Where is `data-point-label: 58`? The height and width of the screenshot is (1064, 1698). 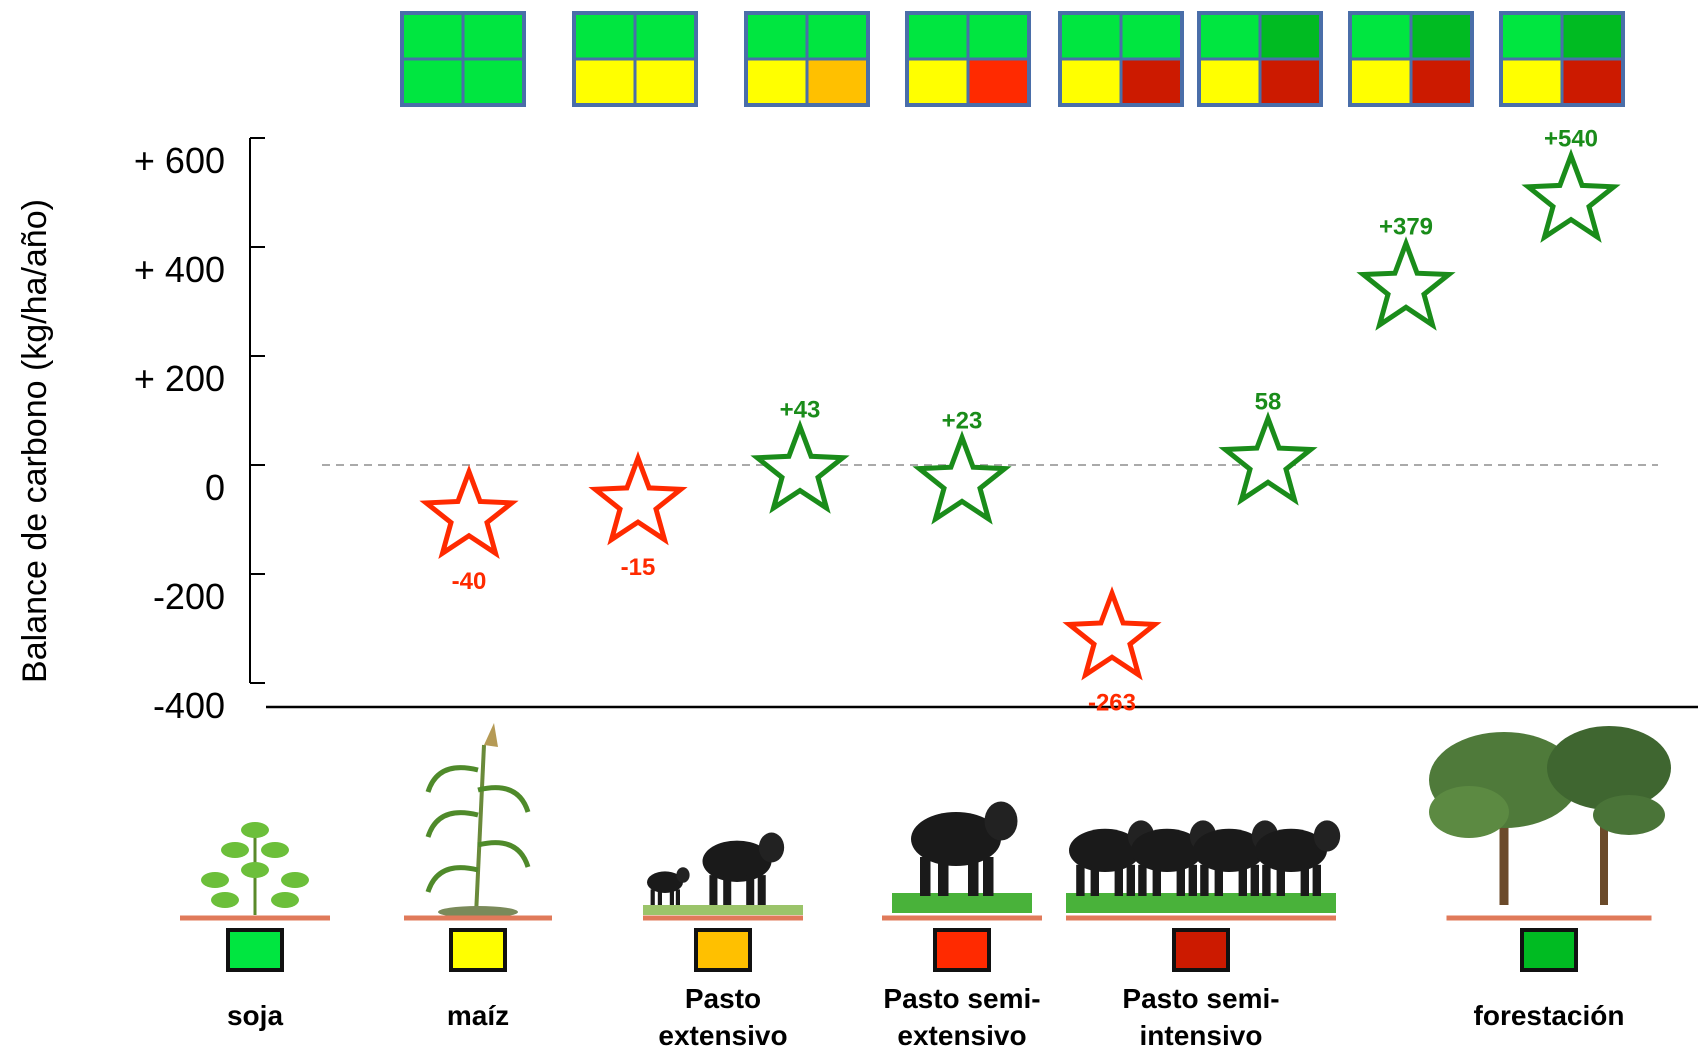
data-point-label: 58 is located at coordinates (1268, 401).